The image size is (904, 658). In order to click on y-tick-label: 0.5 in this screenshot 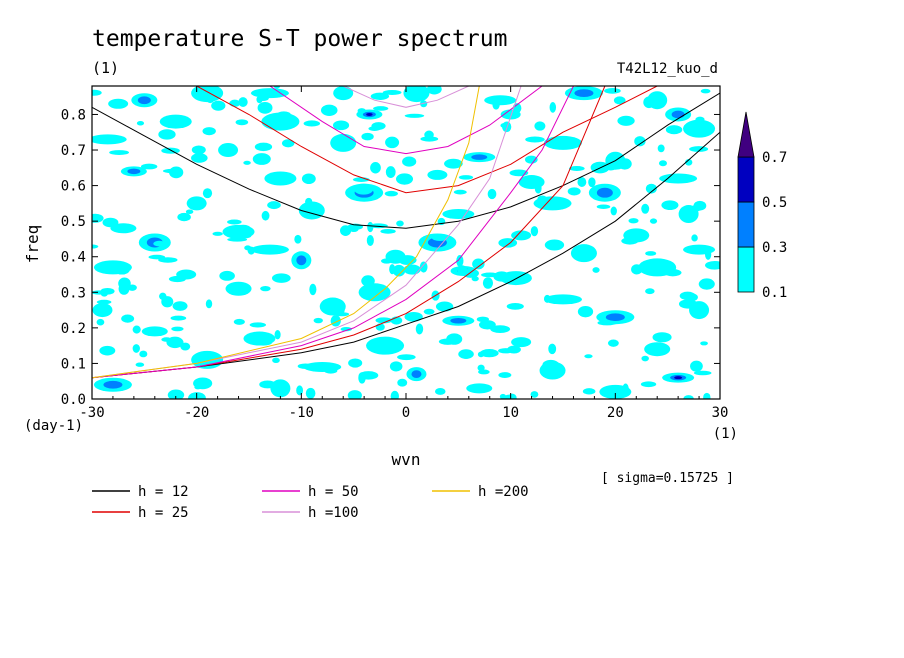, I will do `click(73, 222)`.